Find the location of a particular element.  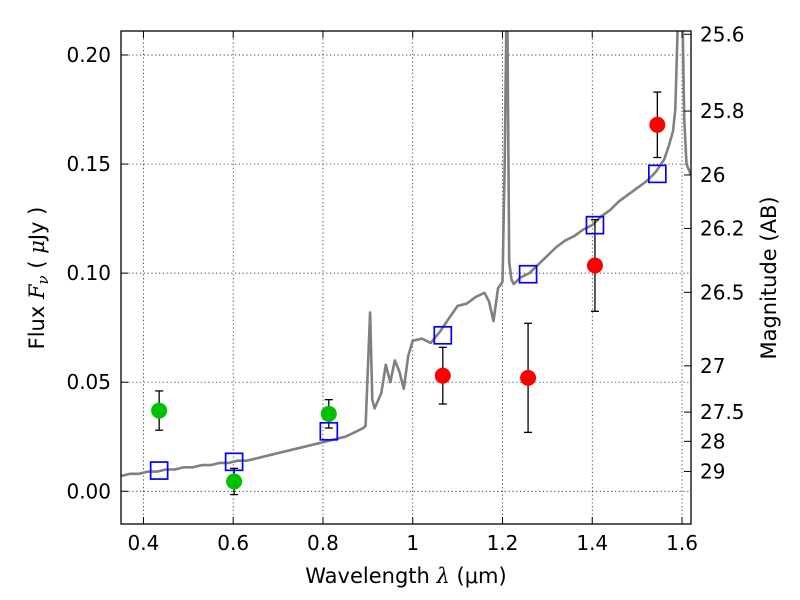

x-tick-label: 1 is located at coordinates (412, 543).